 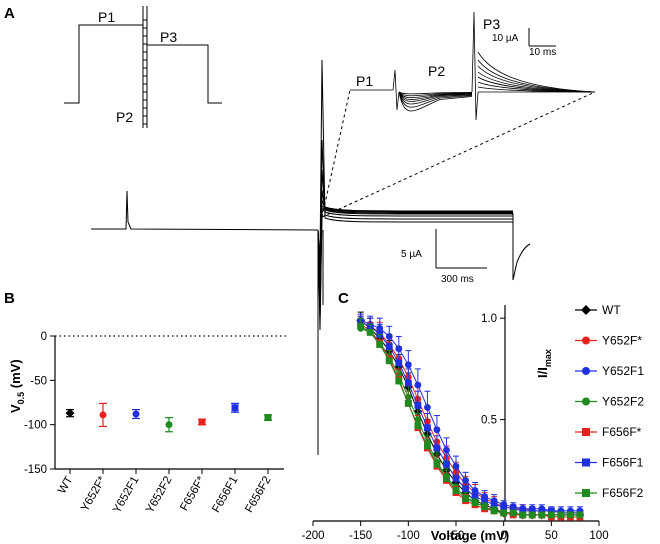 What do you see at coordinates (168, 417) in the screenshot?
I see `chart-b-points` at bounding box center [168, 417].